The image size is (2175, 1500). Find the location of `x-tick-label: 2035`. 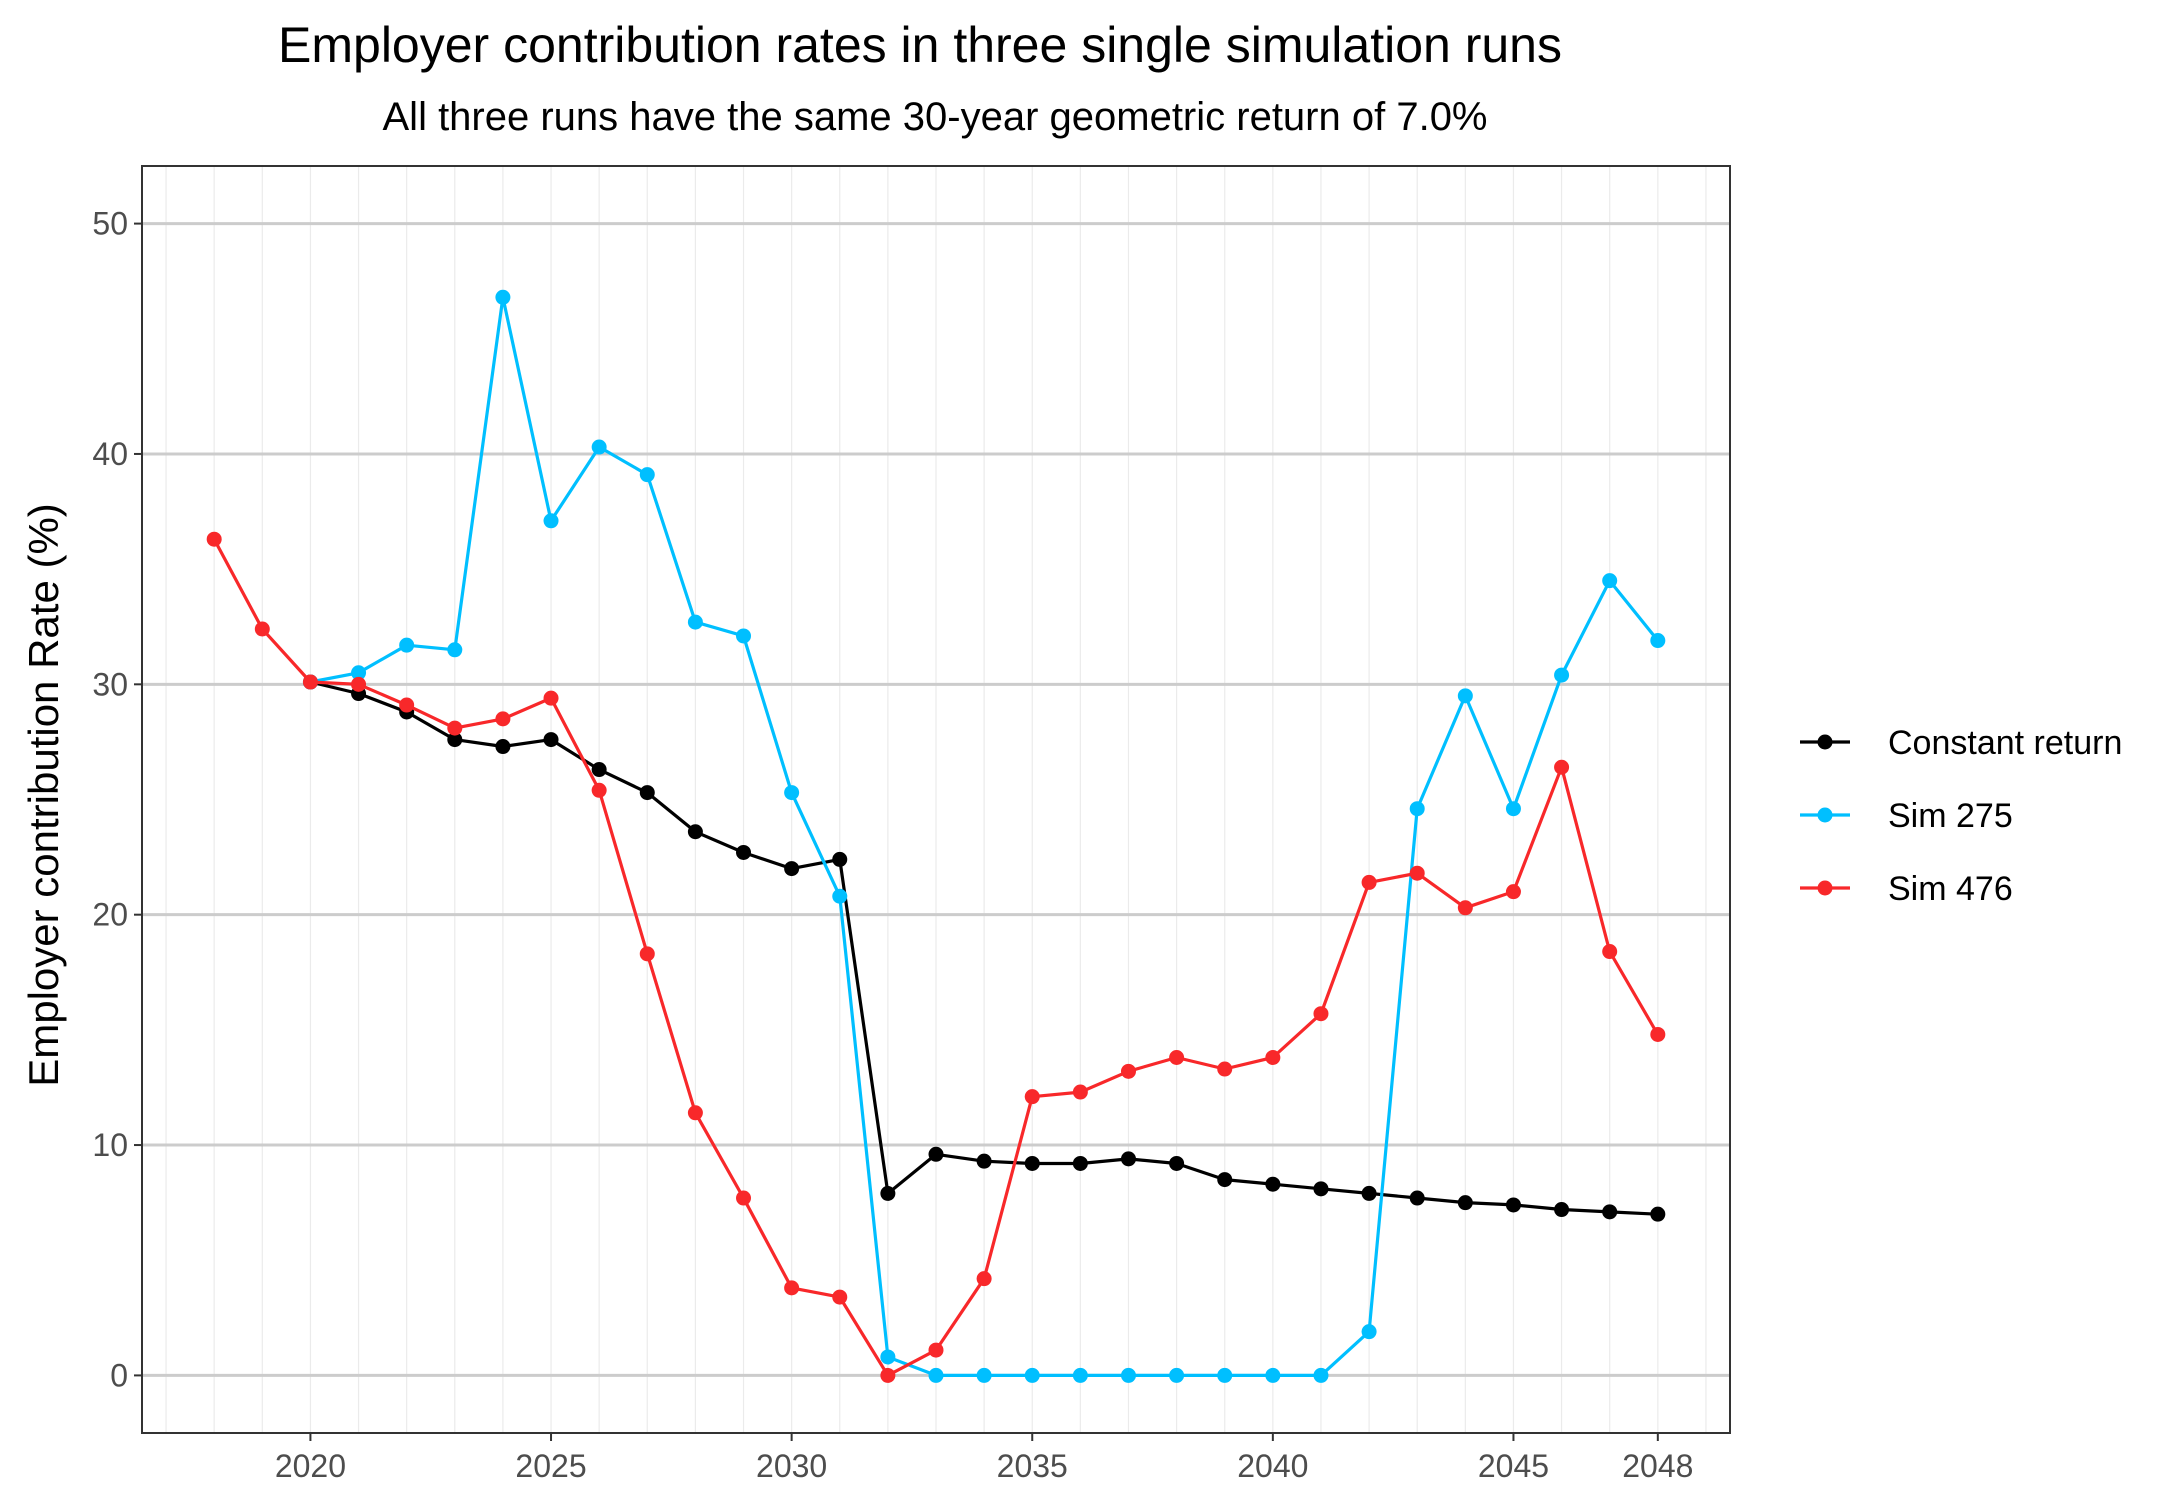

x-tick-label: 2035 is located at coordinates (1032, 1466).